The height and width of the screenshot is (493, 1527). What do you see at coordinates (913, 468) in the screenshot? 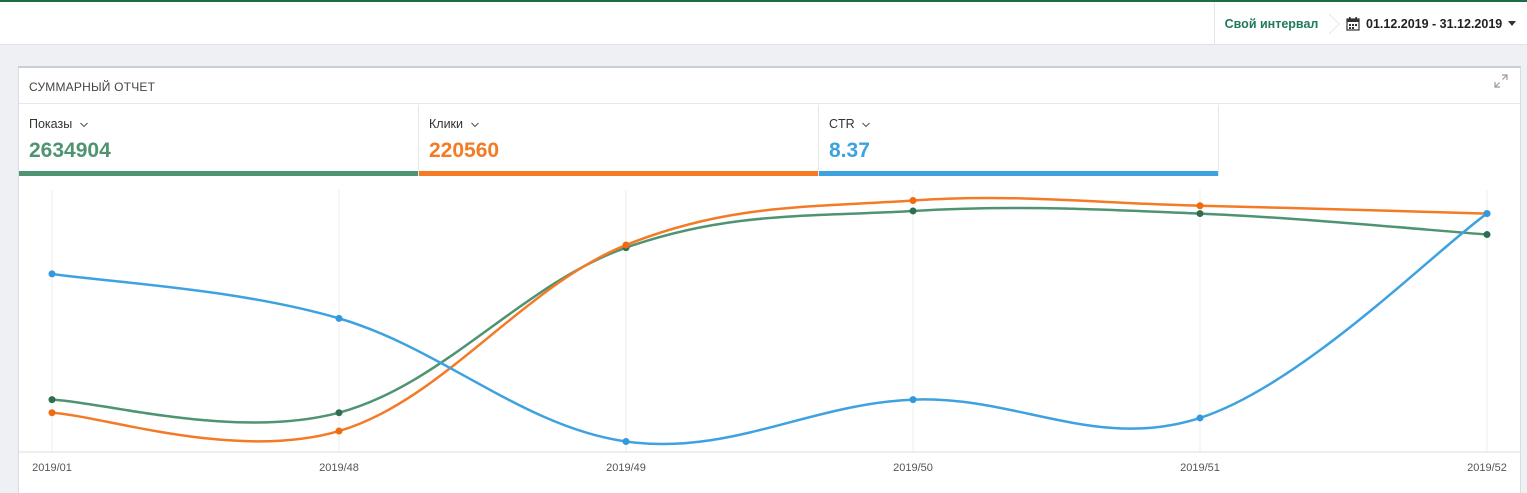
I see `x-tick-label: 2019/50` at bounding box center [913, 468].